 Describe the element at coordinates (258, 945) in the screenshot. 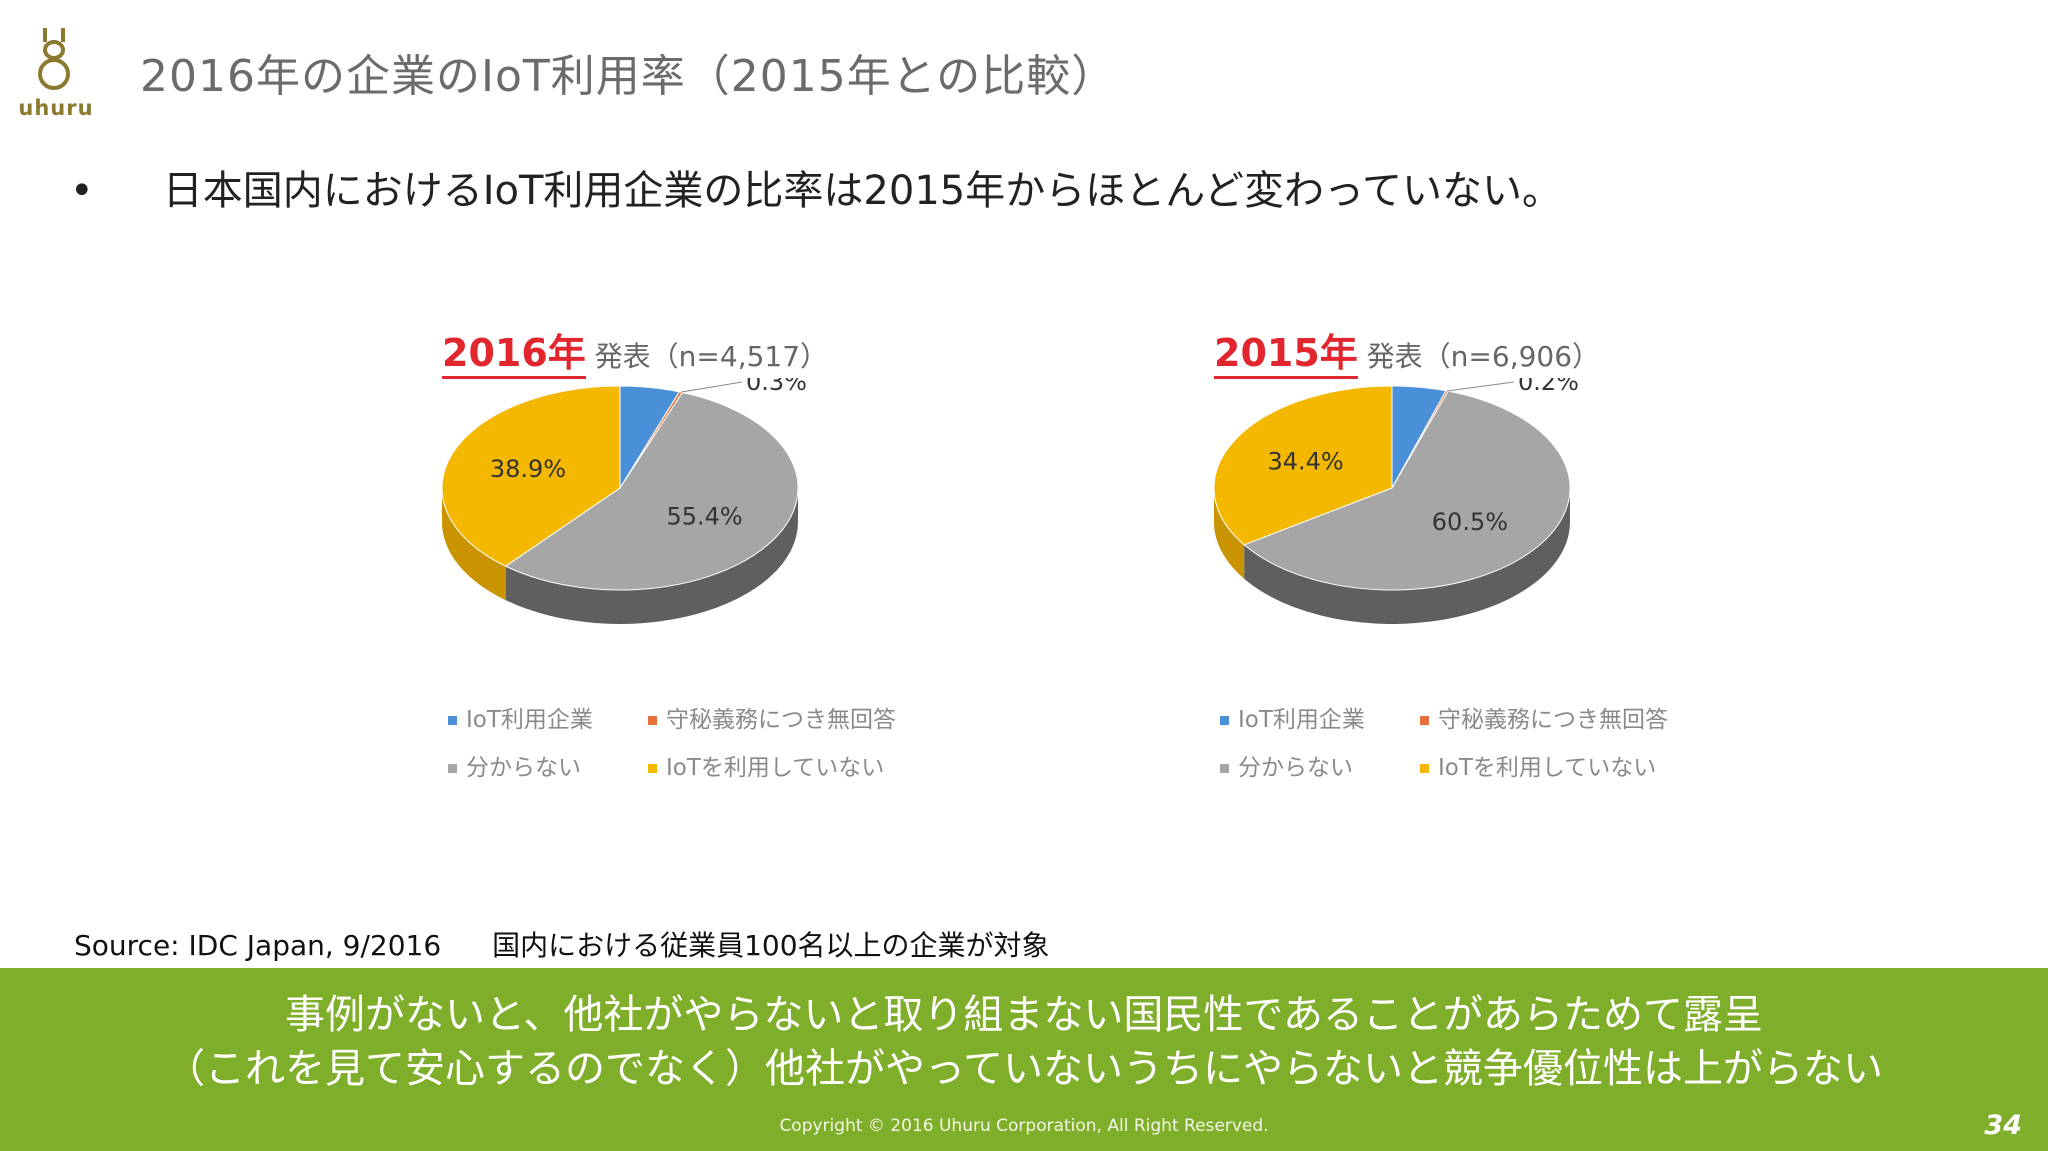

I see `source-text: Source: IDC Japan, 9/2016` at that location.